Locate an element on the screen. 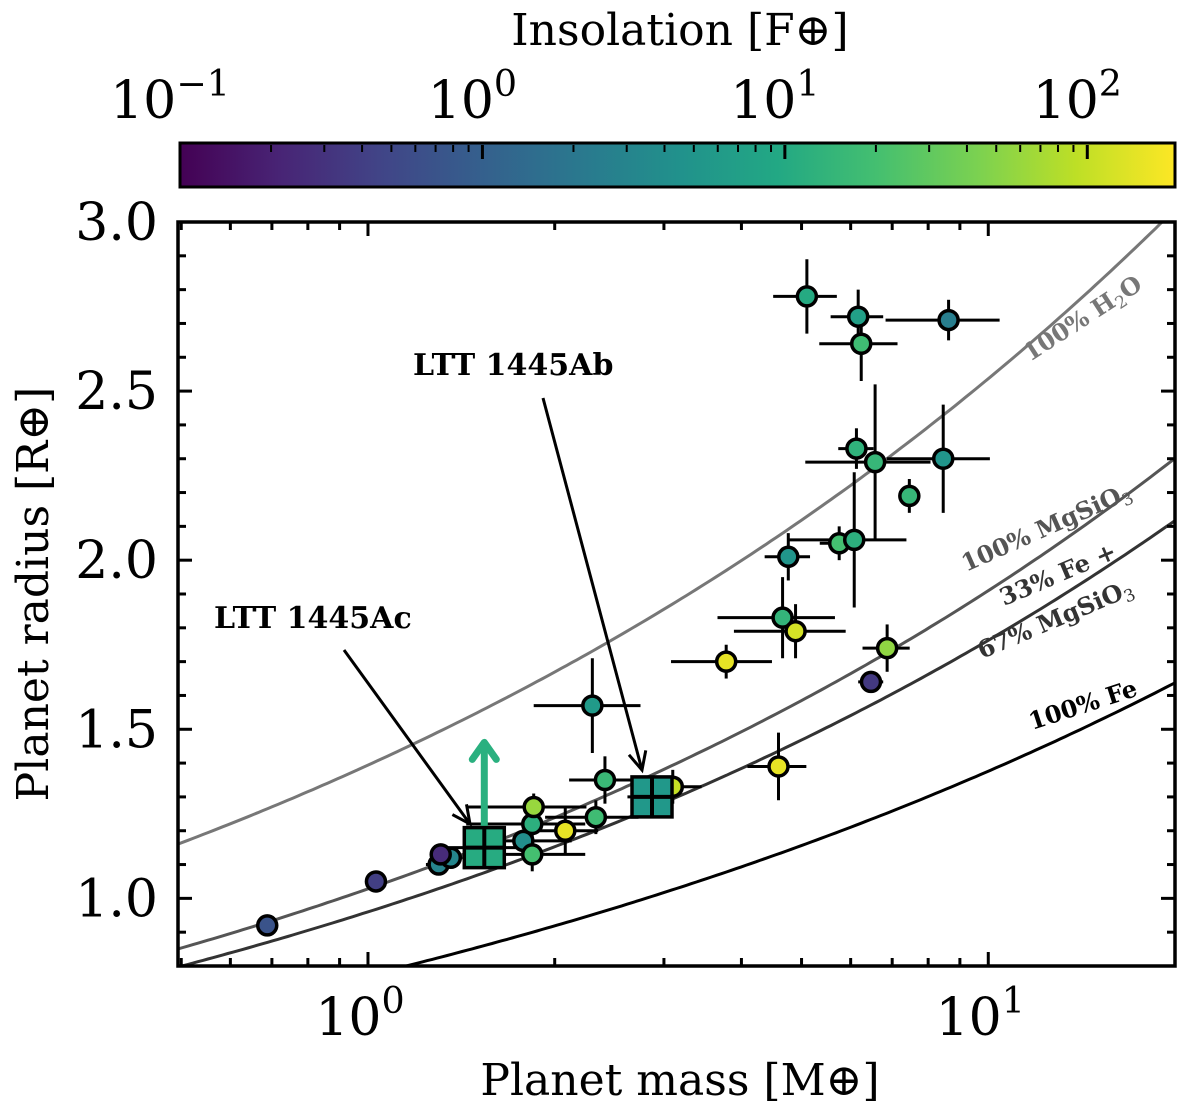 The height and width of the screenshot is (1110, 1200). annotation-arrow-ltt1445ab-shaft is located at coordinates (592, 584).